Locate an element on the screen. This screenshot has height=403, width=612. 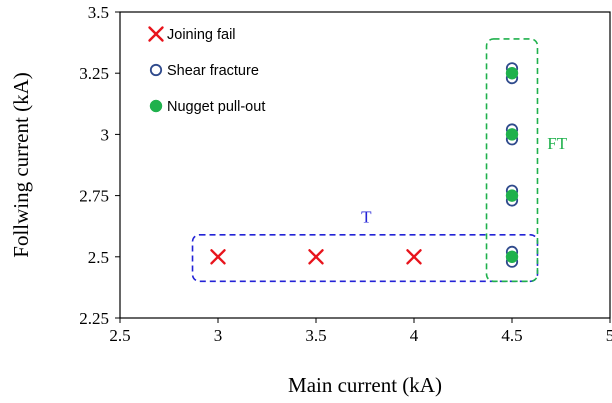
y-axis-title: Follwing current (kA) is located at coordinates (21, 164).